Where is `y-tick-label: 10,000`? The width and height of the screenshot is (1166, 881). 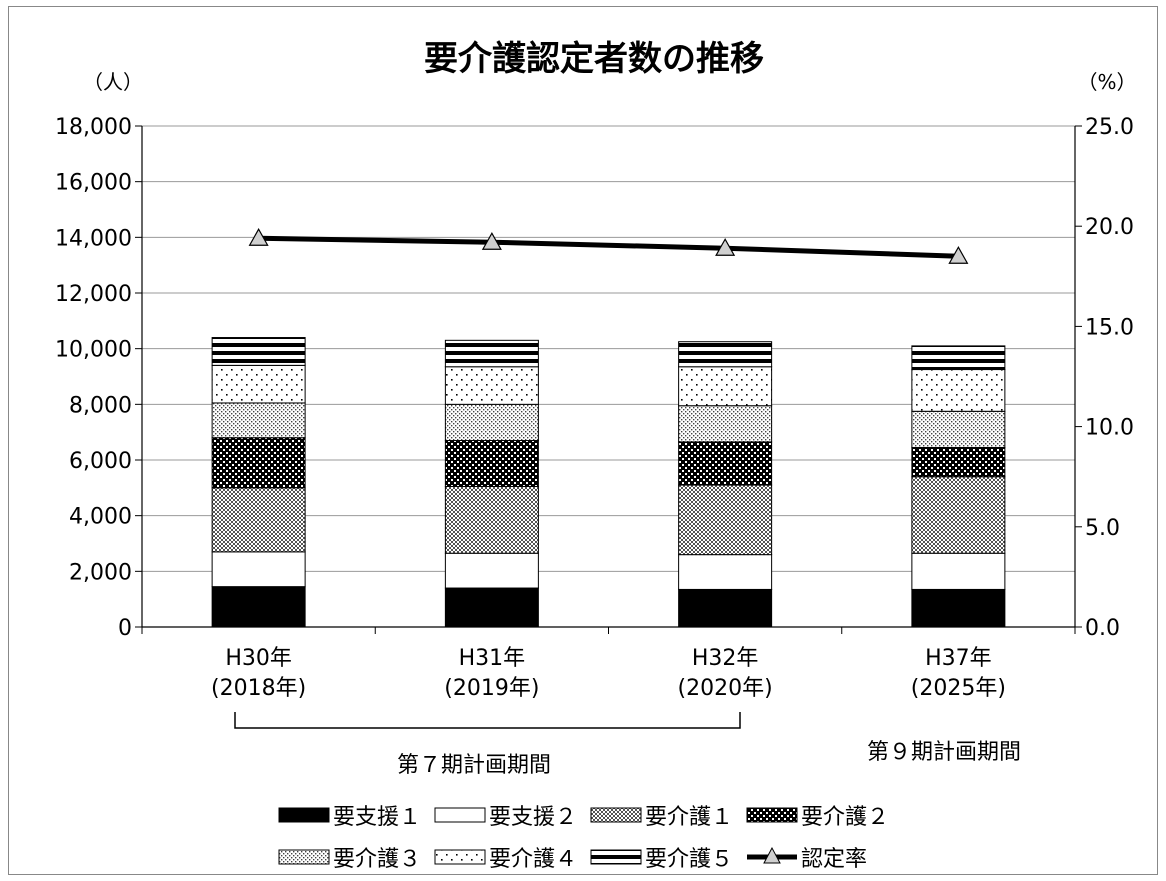 y-tick-label: 10,000 is located at coordinates (93, 350).